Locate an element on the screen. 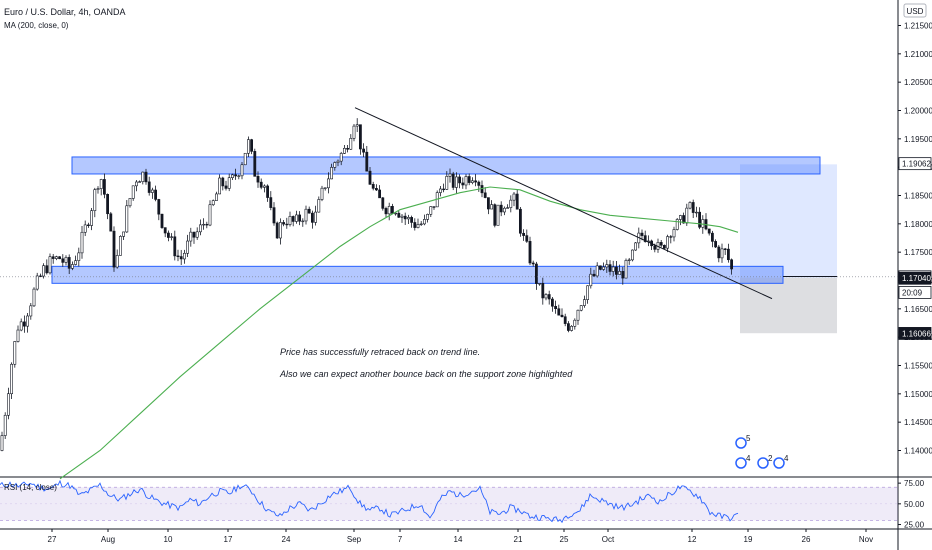 The height and width of the screenshot is (550, 932). rsi-axis: 75.00 50.00 25.00 is located at coordinates (911, 504).